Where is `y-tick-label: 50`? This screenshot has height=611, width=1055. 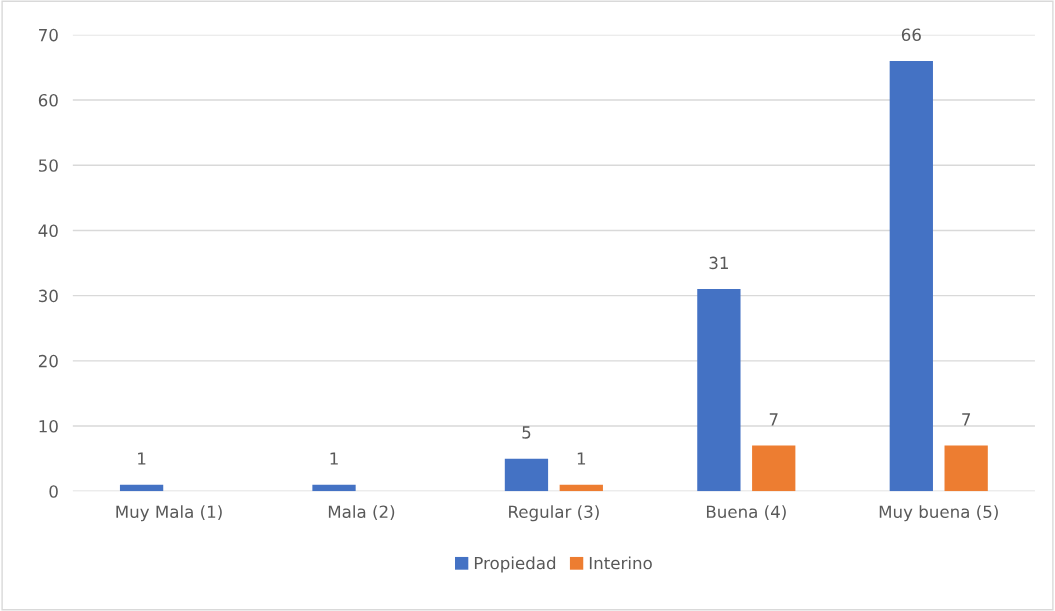 y-tick-label: 50 is located at coordinates (48, 165).